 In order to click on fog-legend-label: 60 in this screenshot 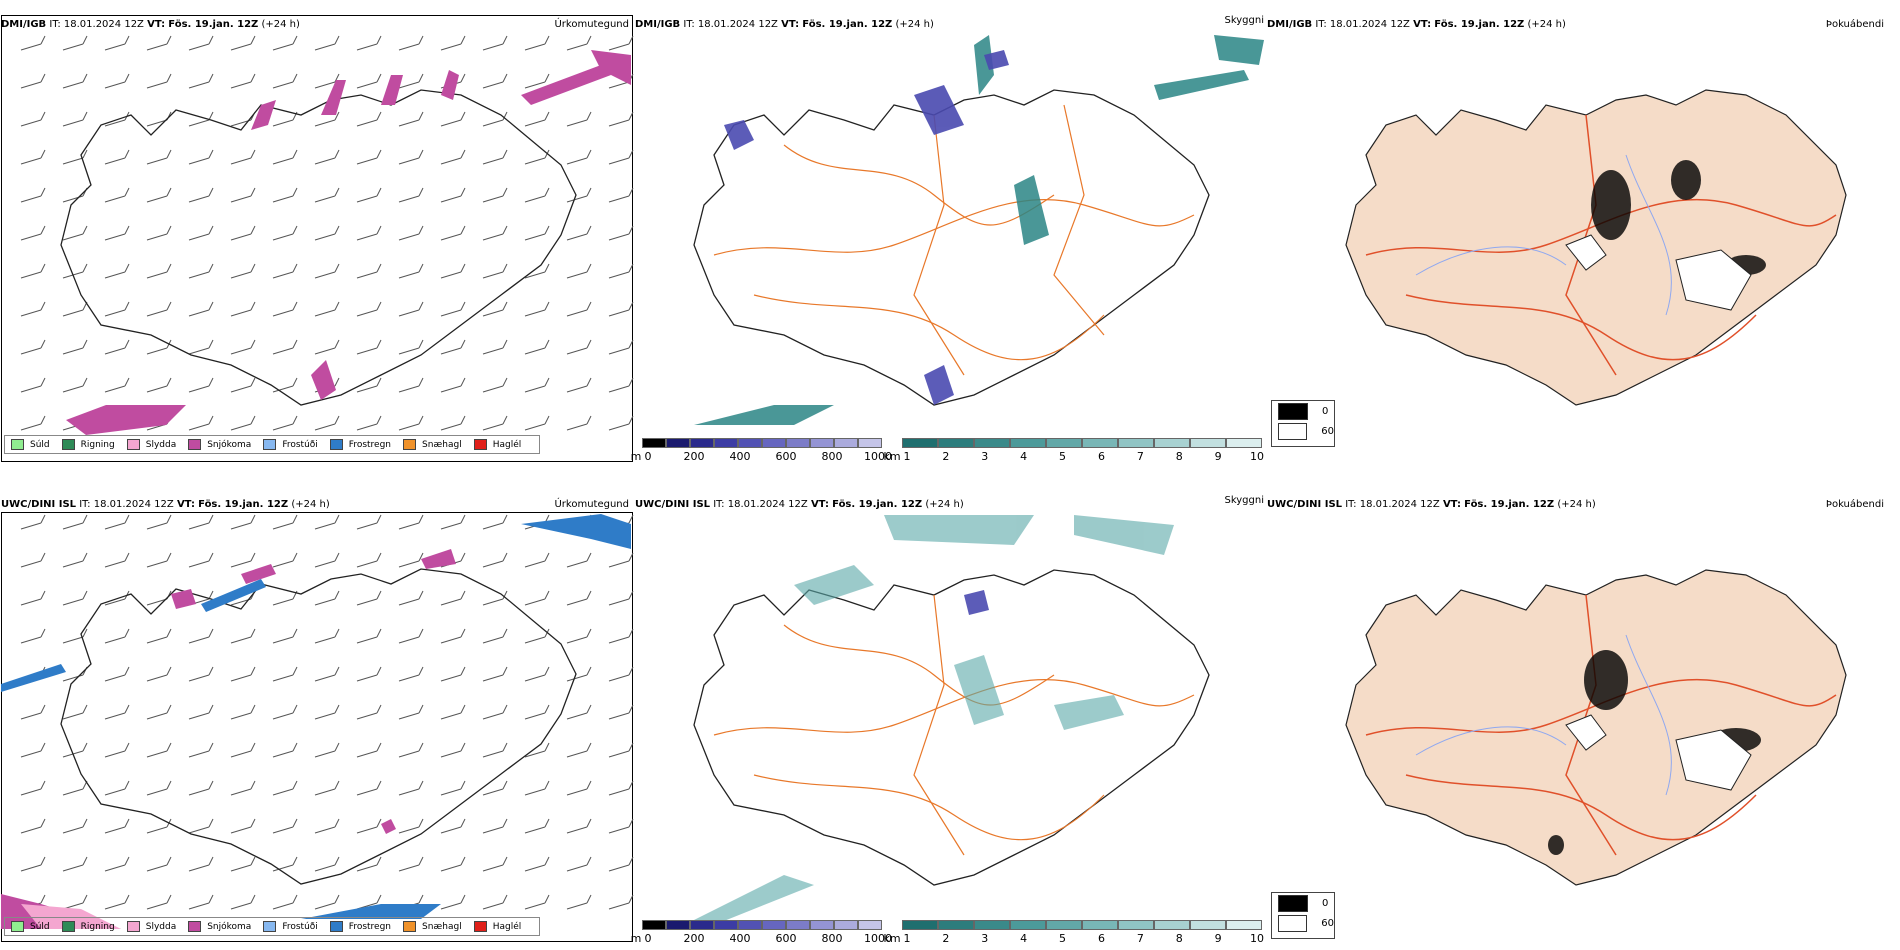, I will do `click(1327, 431)`.